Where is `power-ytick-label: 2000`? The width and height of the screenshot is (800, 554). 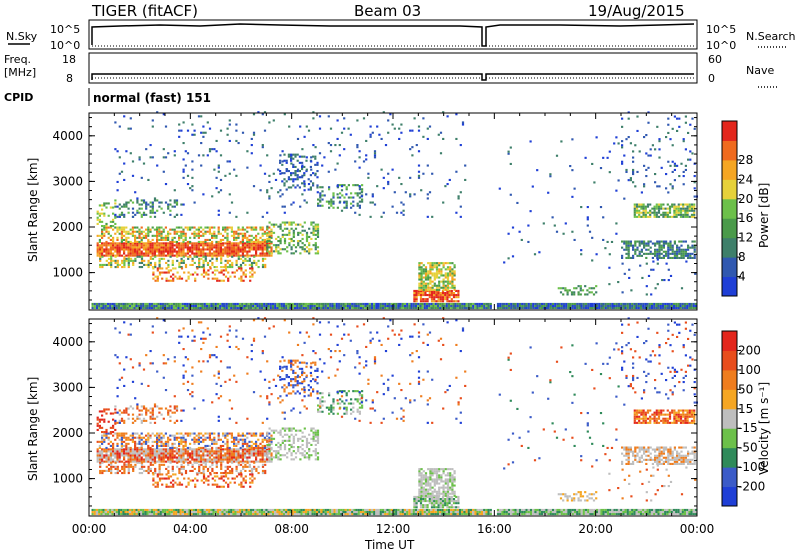 power-ytick-label: 2000 is located at coordinates (67, 227).